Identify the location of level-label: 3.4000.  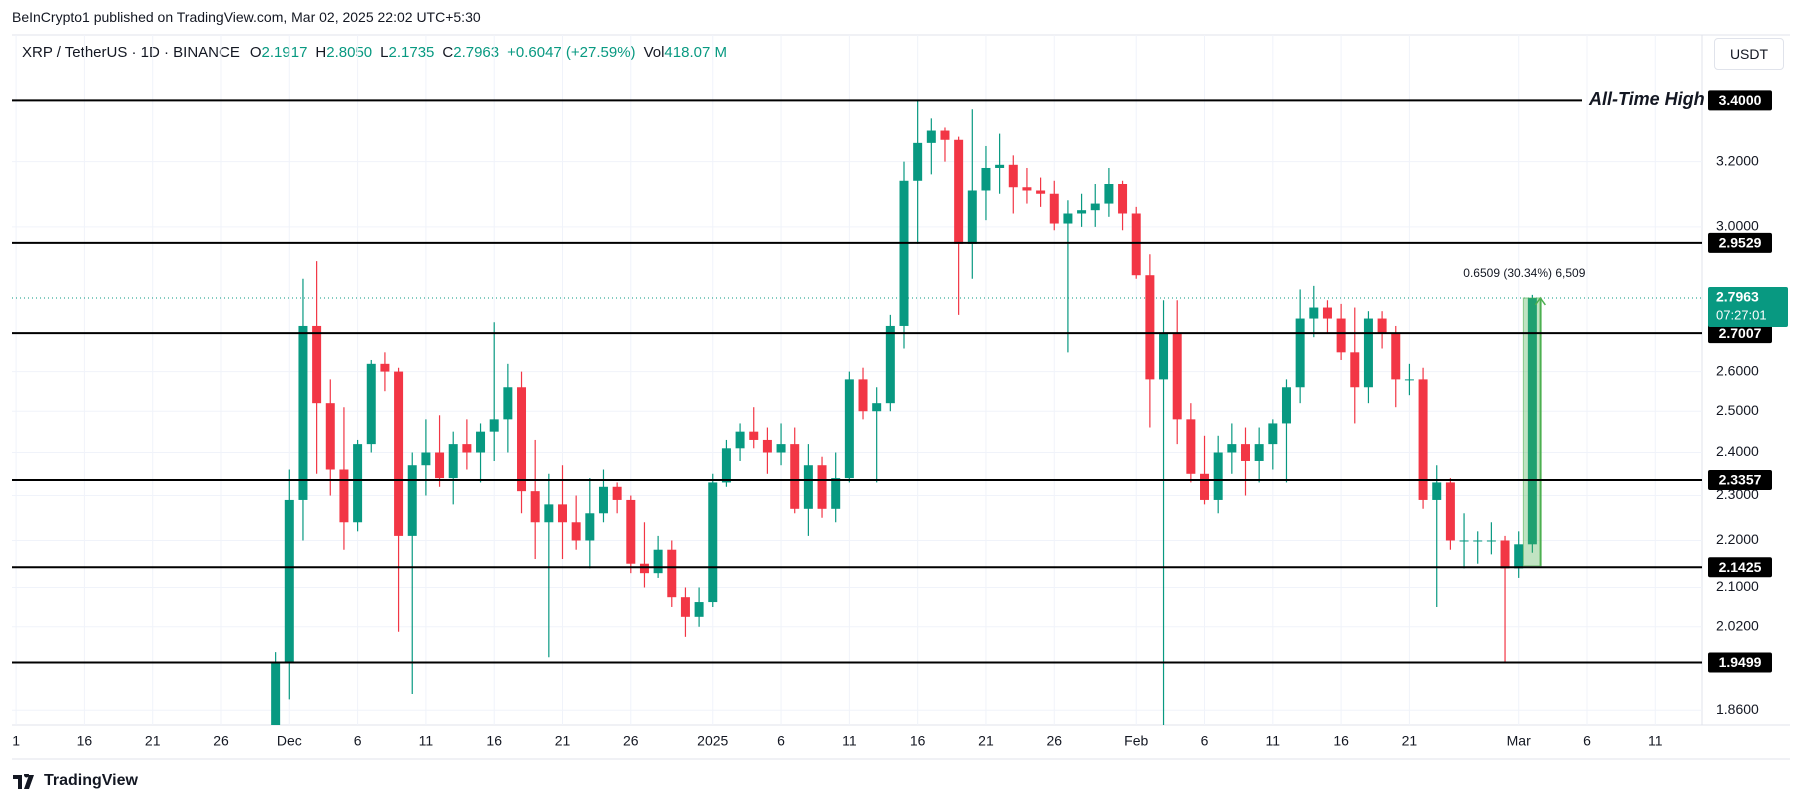
(1740, 100).